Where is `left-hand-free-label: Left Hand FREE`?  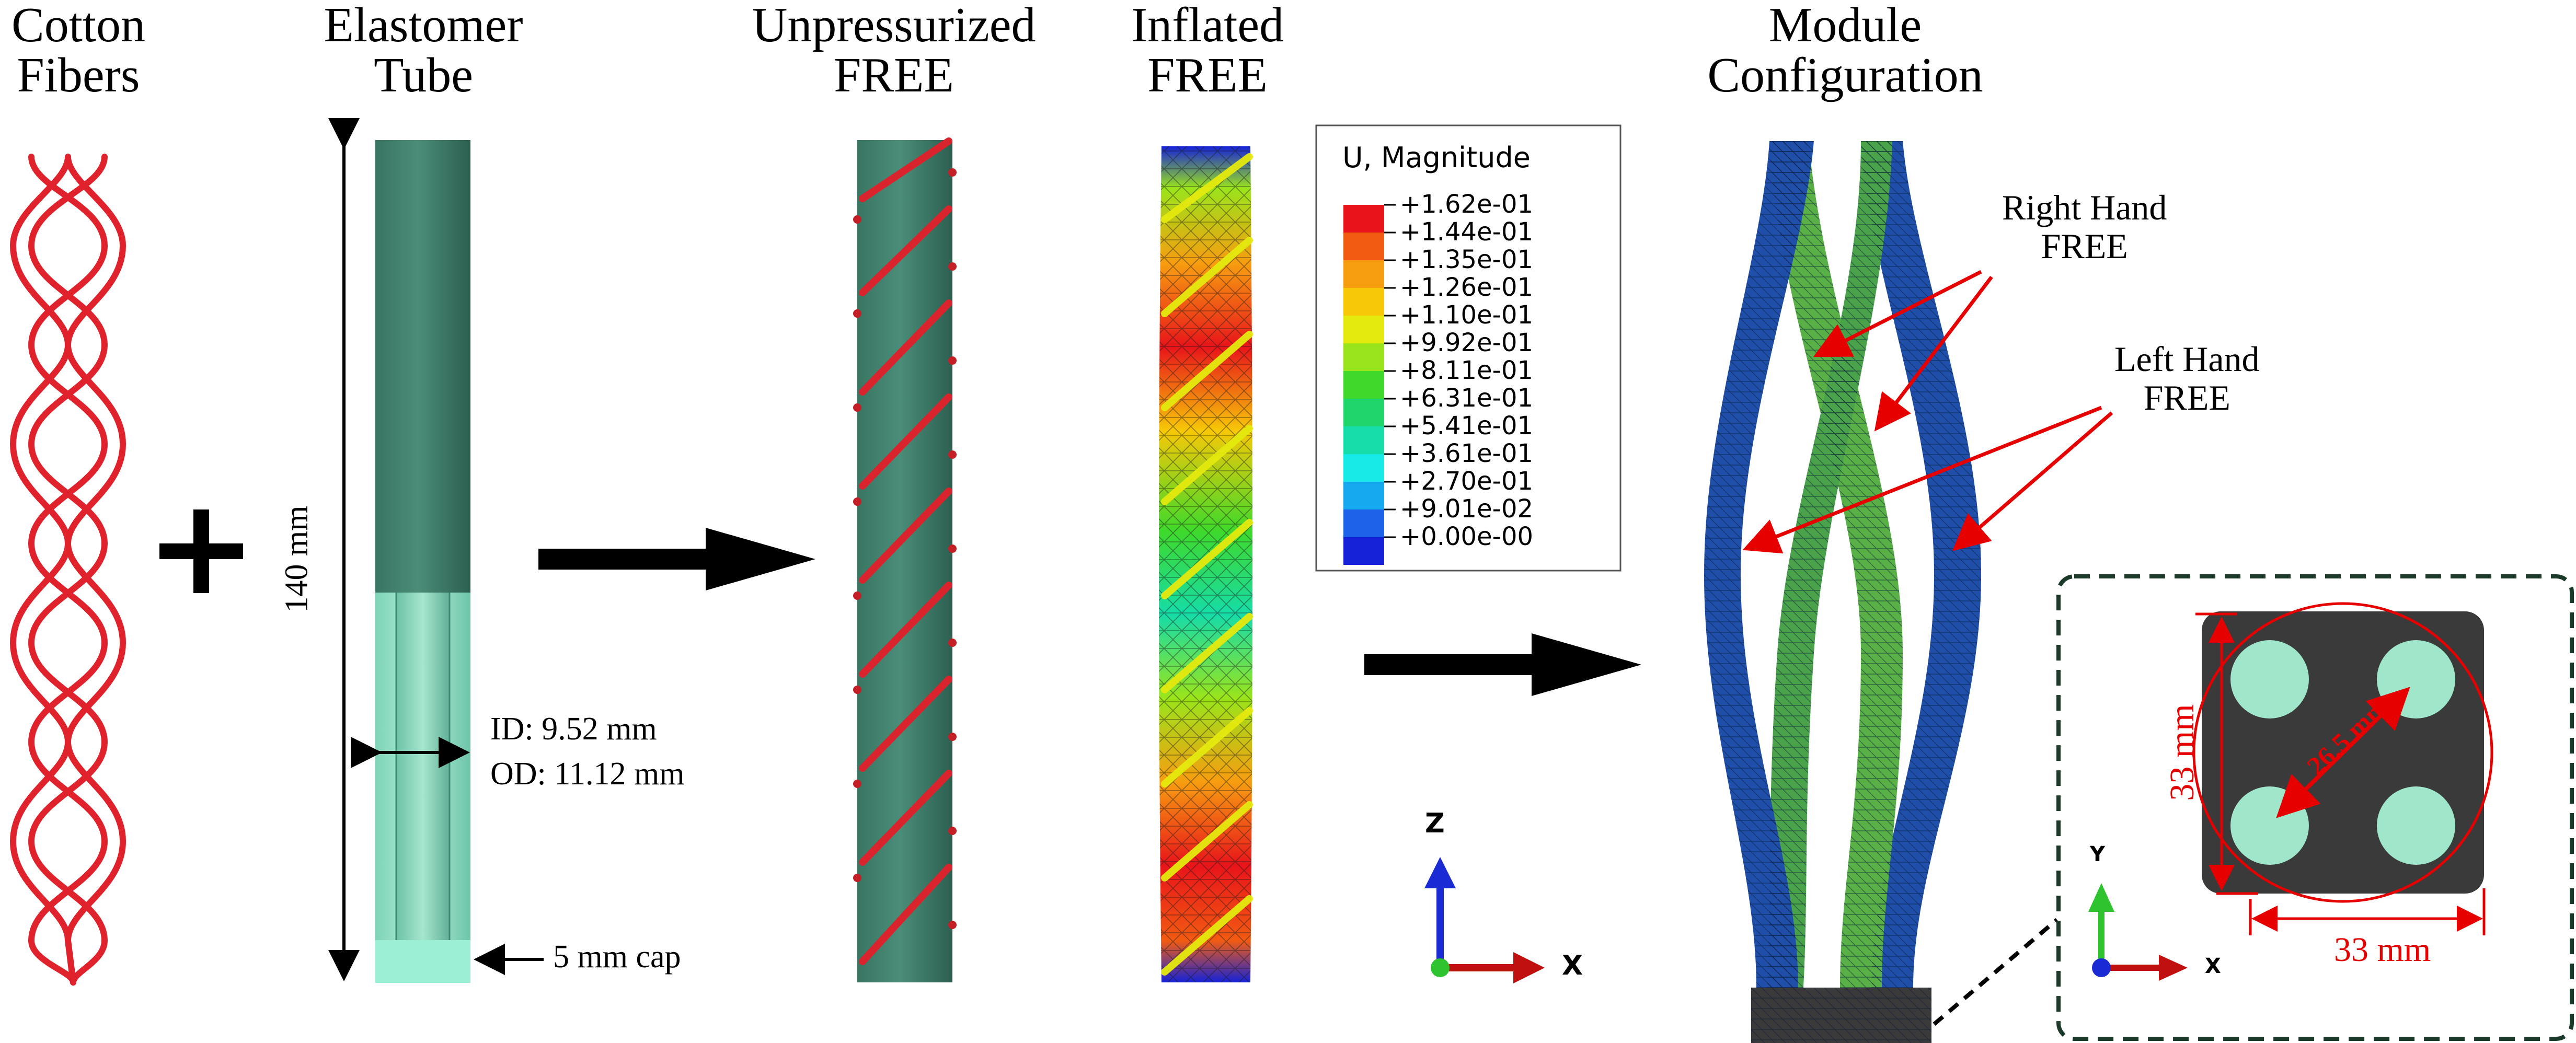
left-hand-free-label: Left Hand FREE is located at coordinates (2187, 378).